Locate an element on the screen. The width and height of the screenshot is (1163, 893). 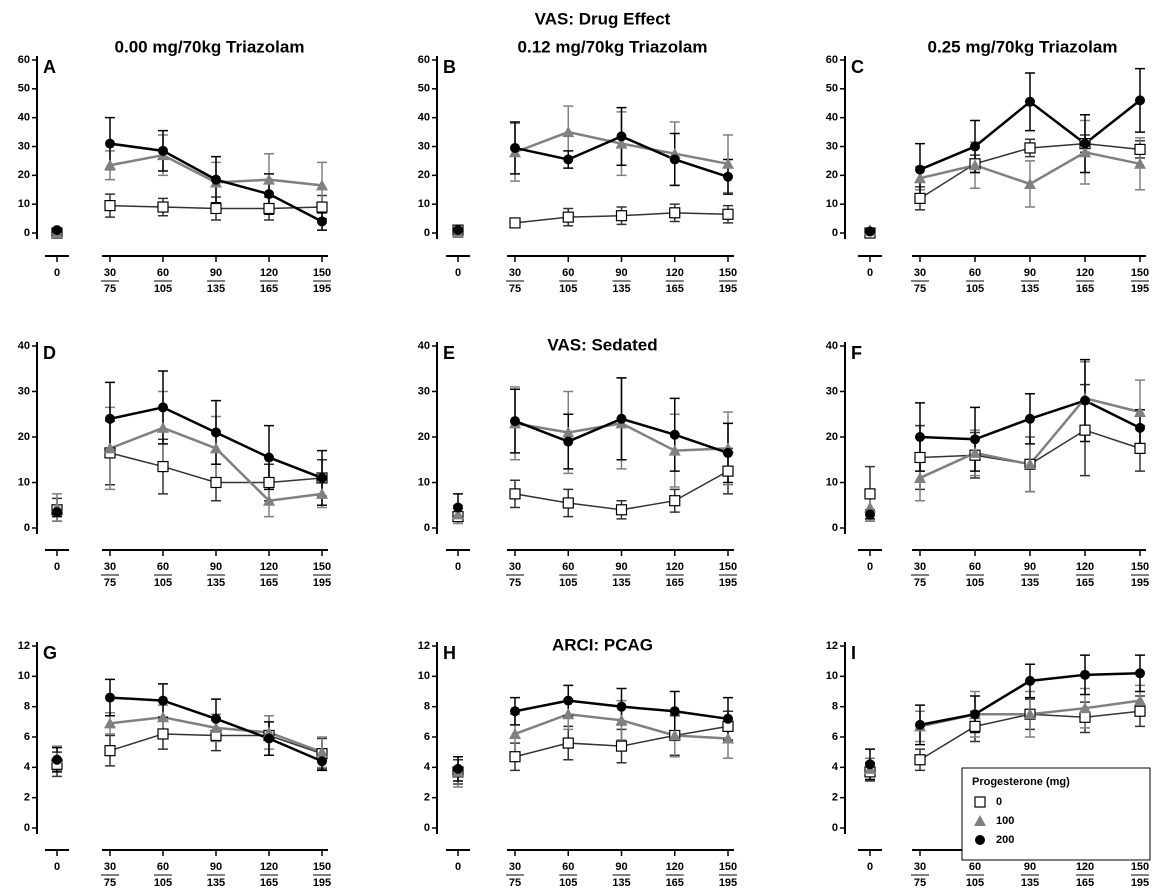
panel-title: 0.00 mg/70kg Triazolam is located at coordinates (210, 46).